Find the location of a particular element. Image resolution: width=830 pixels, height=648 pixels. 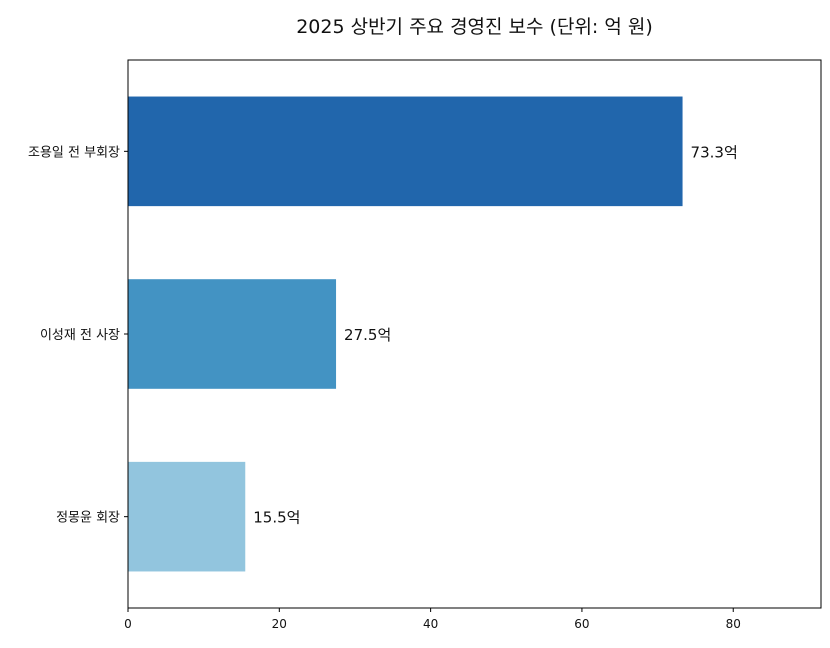

x-tick-label: 40 is located at coordinates (430, 624).